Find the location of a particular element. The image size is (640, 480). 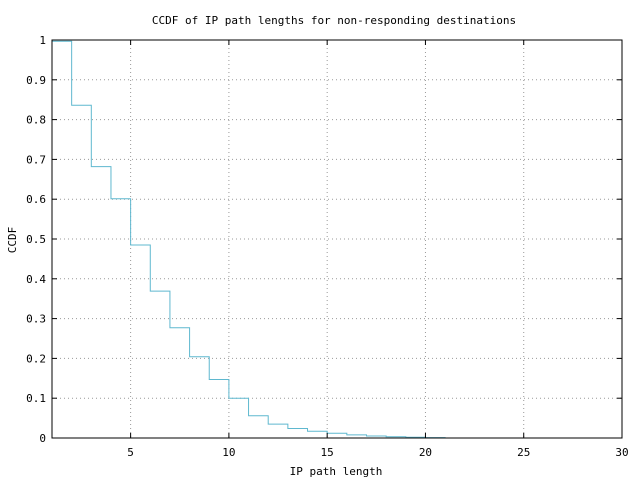

x-tick-label: 20 is located at coordinates (425, 452).